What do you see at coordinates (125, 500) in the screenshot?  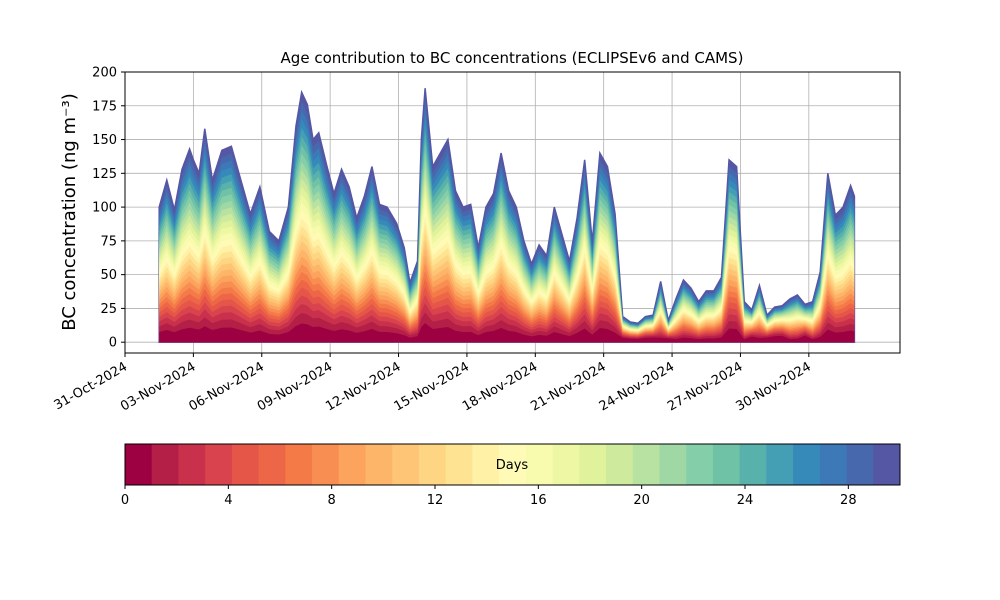 I see `colorbar-tick-label: 0` at bounding box center [125, 500].